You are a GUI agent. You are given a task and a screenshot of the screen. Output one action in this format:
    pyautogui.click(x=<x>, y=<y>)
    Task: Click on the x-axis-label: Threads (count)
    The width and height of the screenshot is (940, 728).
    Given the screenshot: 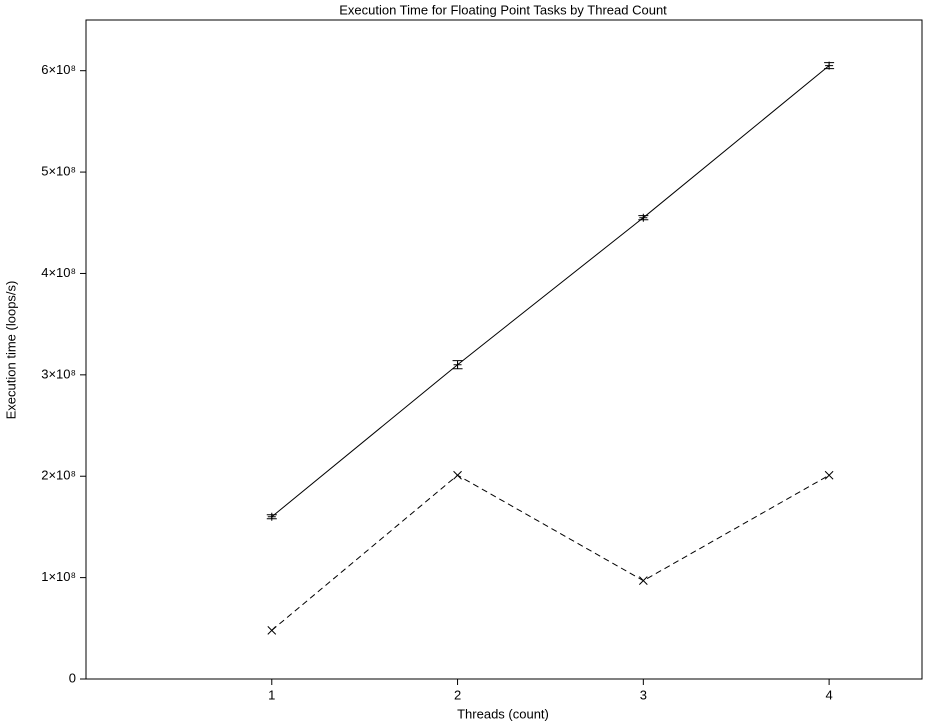 What is the action you would take?
    pyautogui.click(x=503, y=713)
    